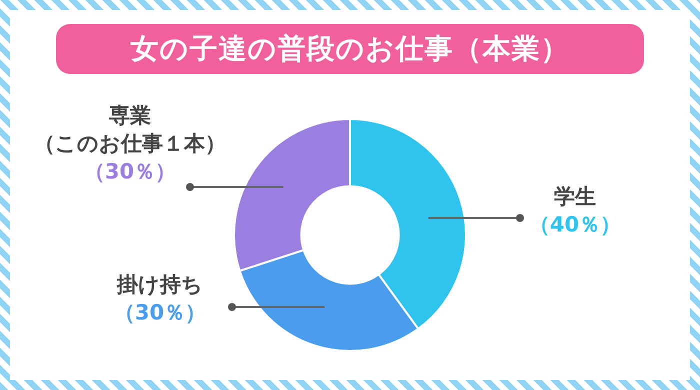 This screenshot has width=700, height=390. I want to click on data-label: （40％）, so click(575, 224).